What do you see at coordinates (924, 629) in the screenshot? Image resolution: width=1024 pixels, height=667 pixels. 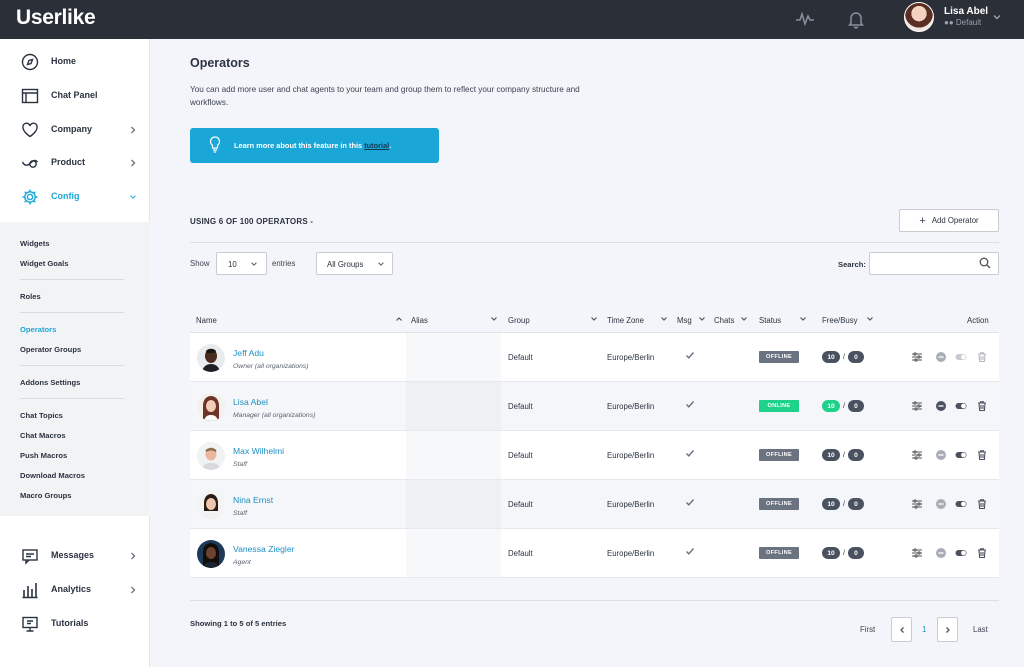 I see `pagination-page: 1` at bounding box center [924, 629].